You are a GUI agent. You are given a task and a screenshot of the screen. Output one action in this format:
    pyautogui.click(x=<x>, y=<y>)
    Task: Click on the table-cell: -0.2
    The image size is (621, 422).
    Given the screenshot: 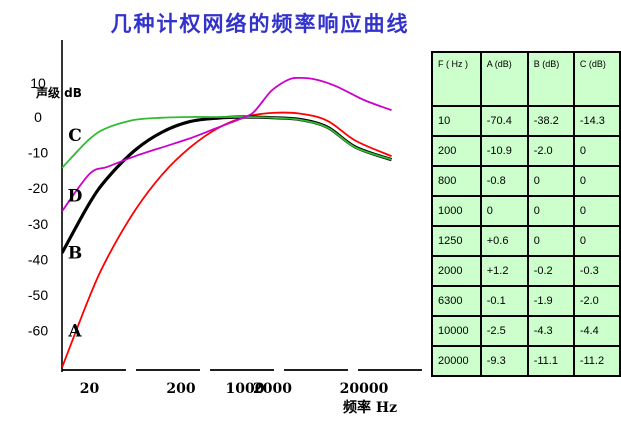 What is the action you would take?
    pyautogui.click(x=550, y=271)
    